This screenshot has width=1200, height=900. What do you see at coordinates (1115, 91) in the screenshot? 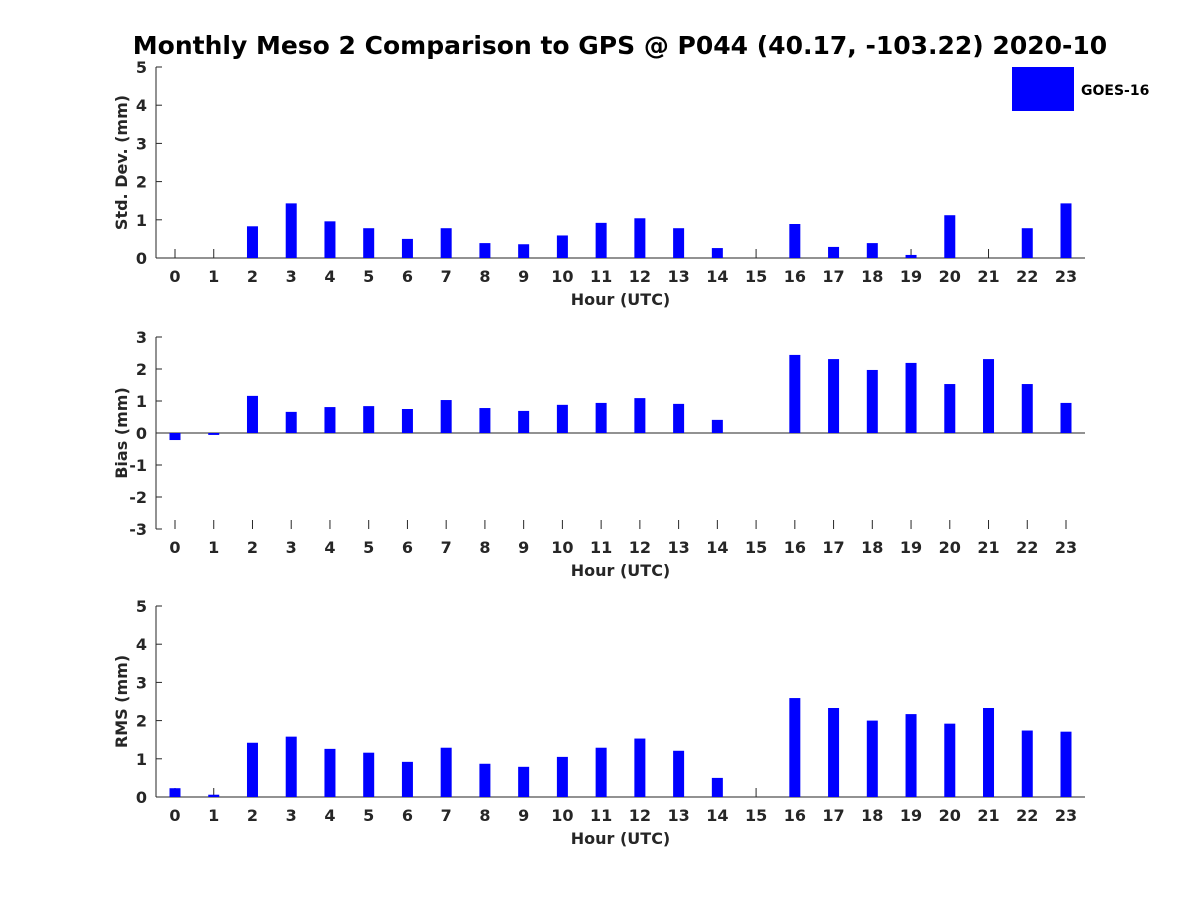
I see `legend-label: GOES-16` at bounding box center [1115, 91].